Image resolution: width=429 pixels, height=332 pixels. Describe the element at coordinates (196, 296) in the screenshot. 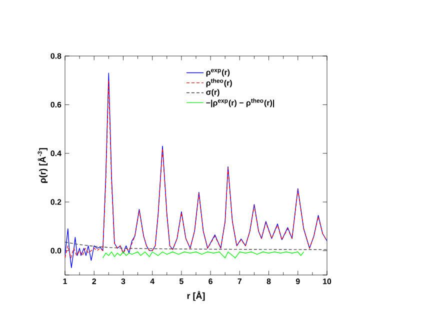

I see `x-axis-title: r [Å]` at that location.